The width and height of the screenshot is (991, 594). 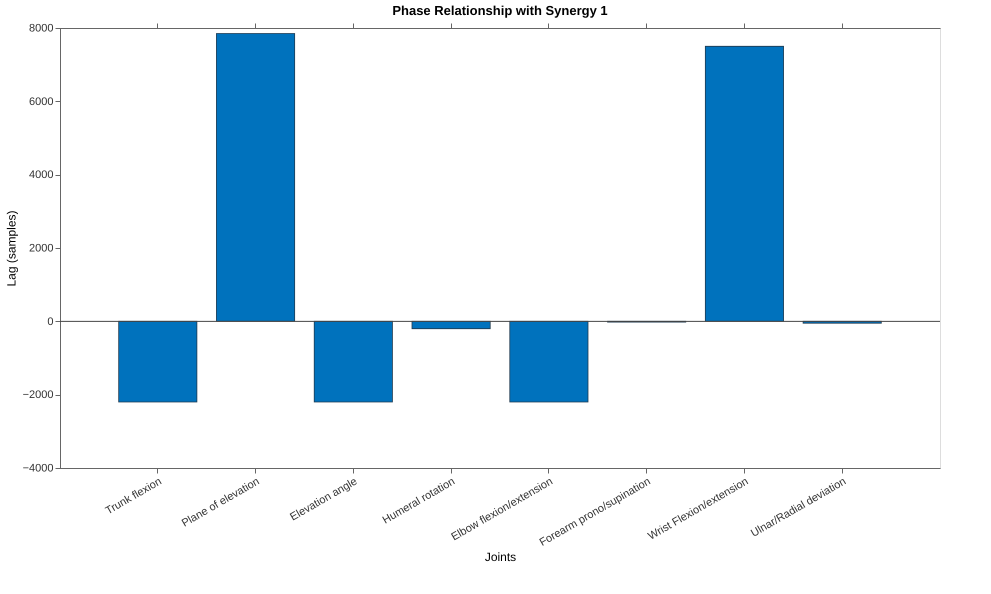 What do you see at coordinates (50, 322) in the screenshot?
I see `y-tick-label: 0` at bounding box center [50, 322].